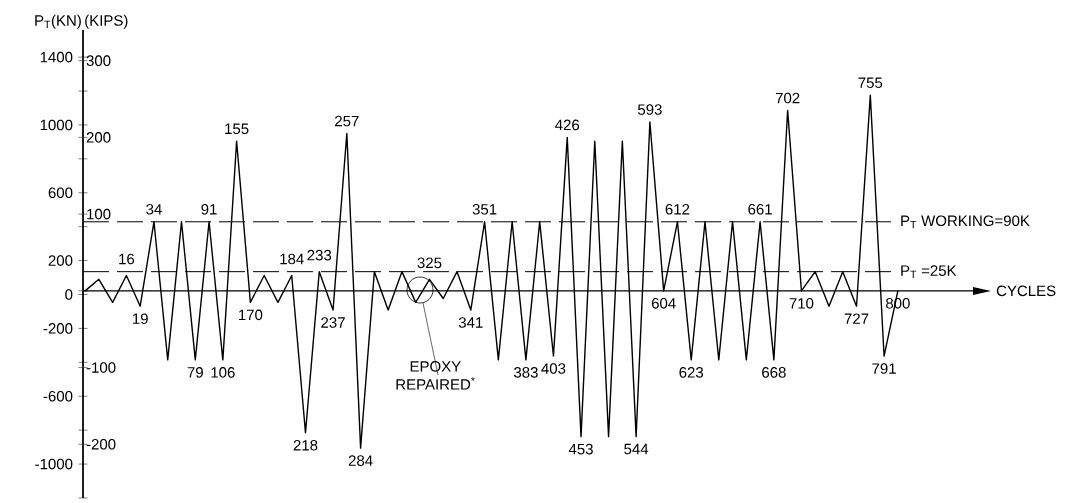 The height and width of the screenshot is (503, 1082). Describe the element at coordinates (580, 449) in the screenshot. I see `x-tick-label: 453` at that location.